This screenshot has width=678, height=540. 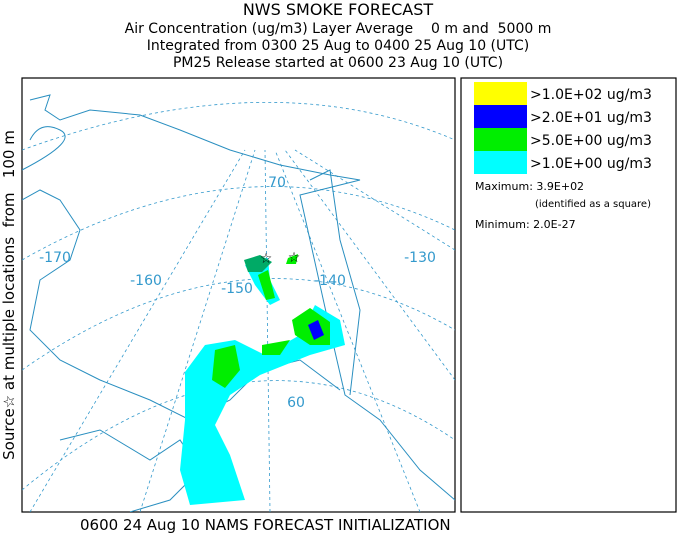 I want to click on legend-label: >1.0E+02 ug/m3, so click(x=591, y=95).